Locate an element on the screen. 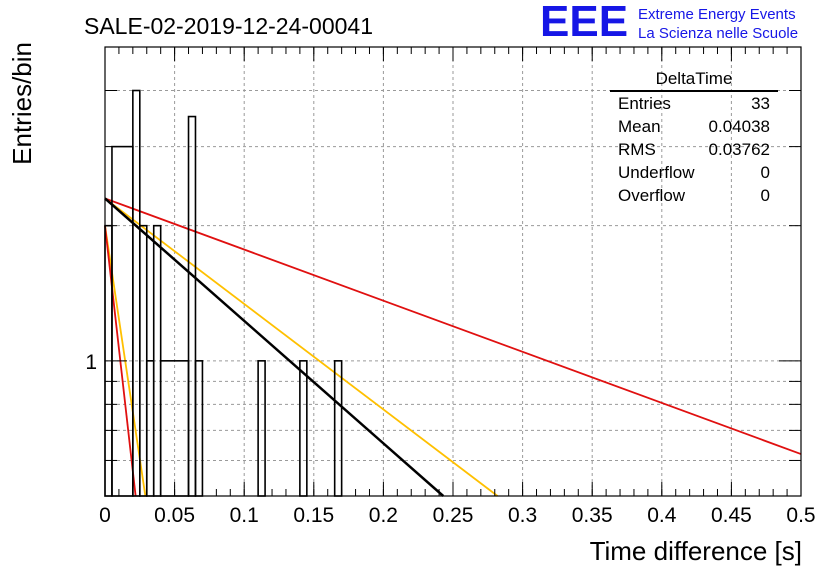  stats-value: 0.03762 is located at coordinates (739, 149).